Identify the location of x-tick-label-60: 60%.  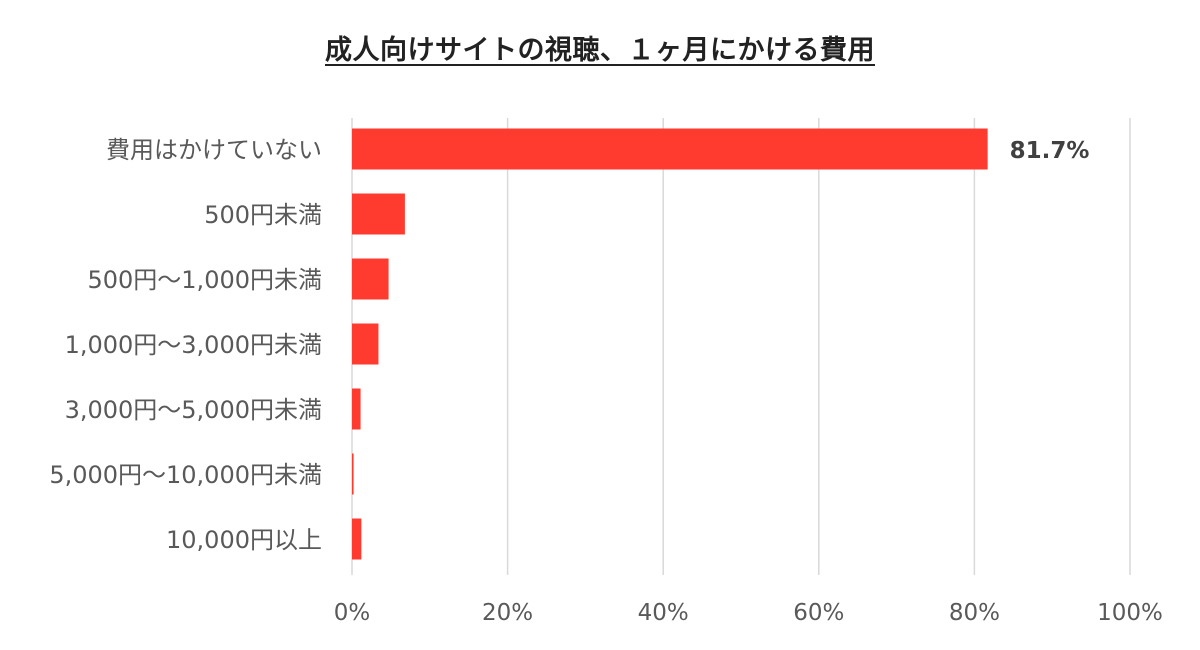
(818, 613).